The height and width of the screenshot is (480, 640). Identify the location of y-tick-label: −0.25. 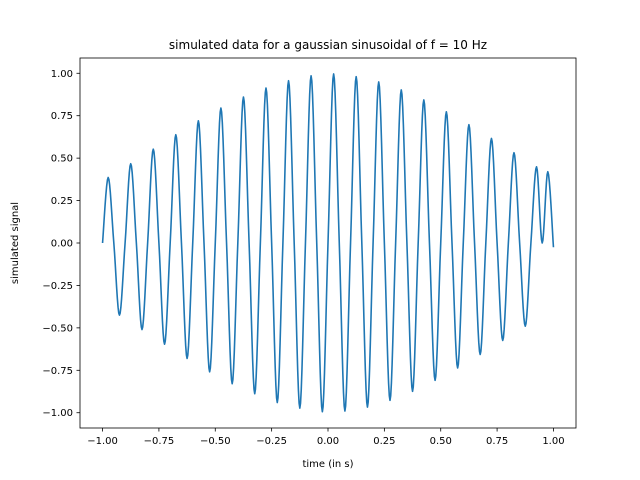
(57, 286).